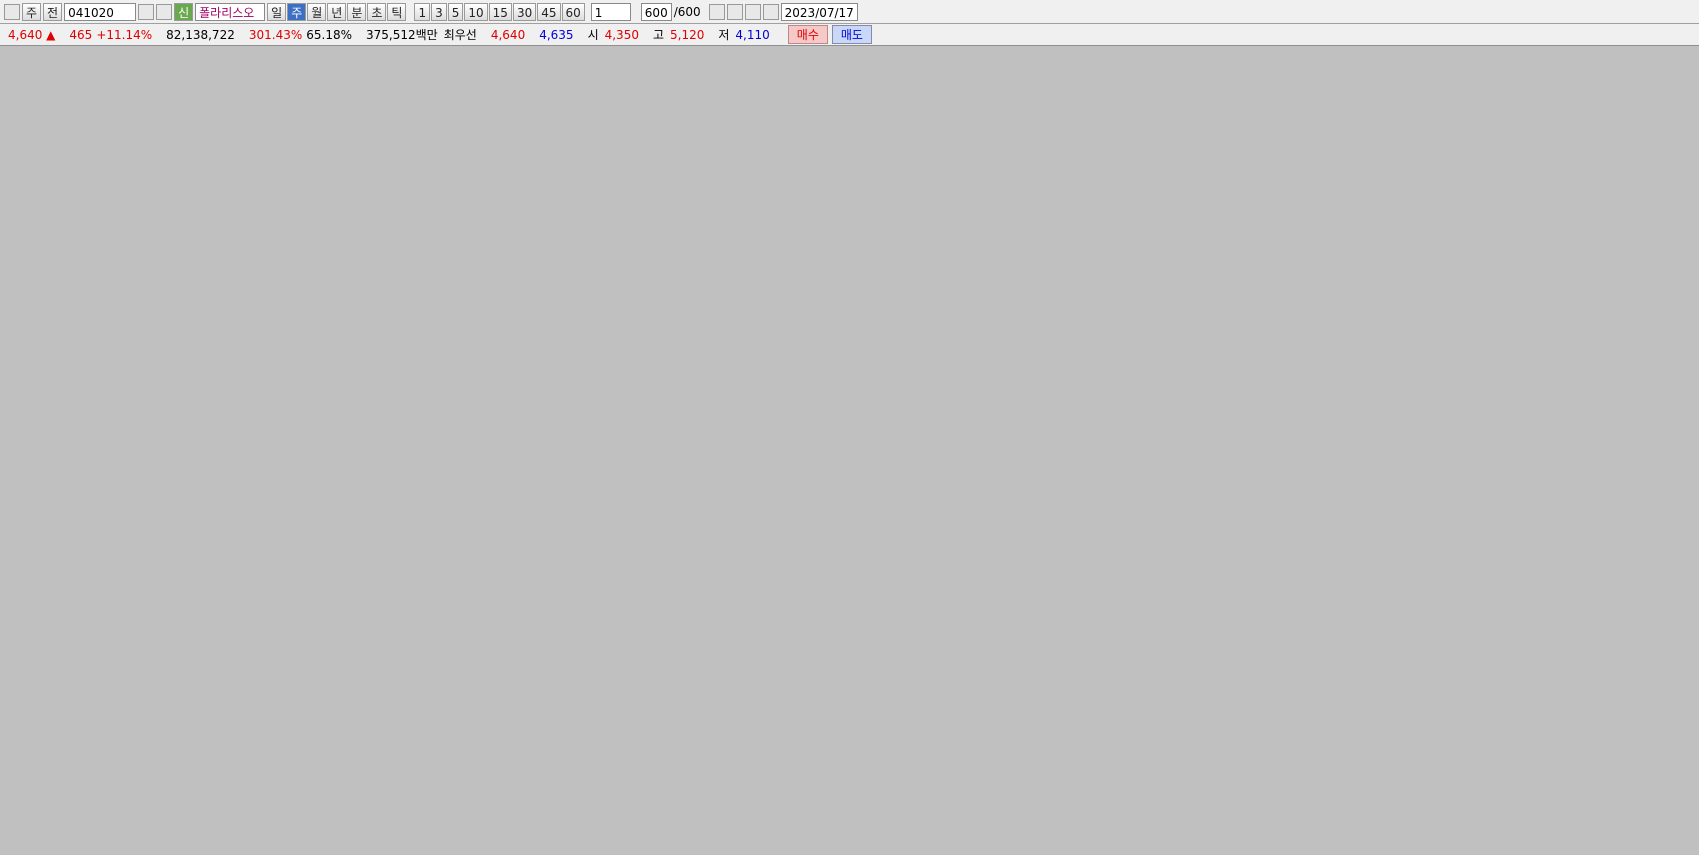 The width and height of the screenshot is (1699, 855). Describe the element at coordinates (819, 11) in the screenshot. I see `date-input: 2023/07/17` at that location.